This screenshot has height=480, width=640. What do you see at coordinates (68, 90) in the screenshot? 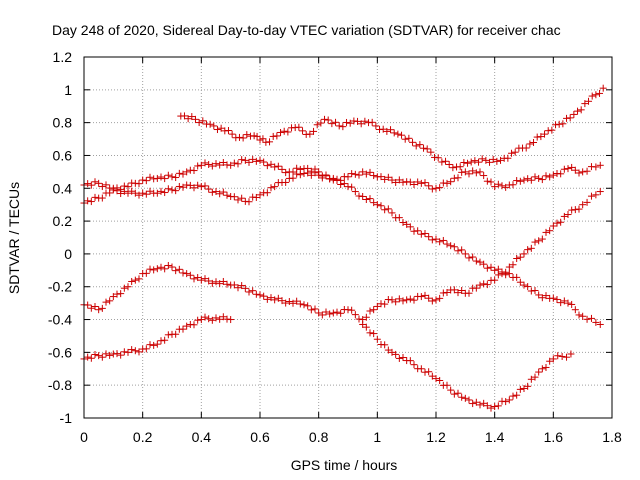
I see `y-tick-label: 1` at bounding box center [68, 90].